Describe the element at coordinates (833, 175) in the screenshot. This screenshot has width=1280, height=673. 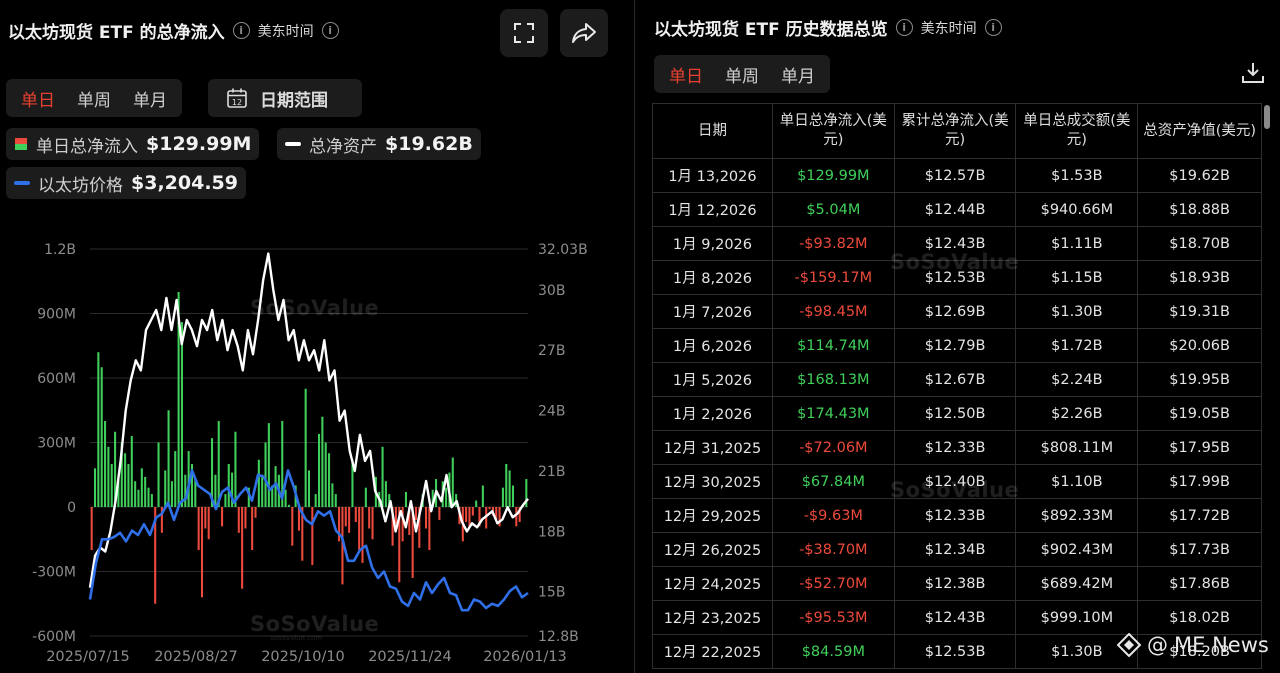
I see `cell-daily-net-inflow: $129.99M` at that location.